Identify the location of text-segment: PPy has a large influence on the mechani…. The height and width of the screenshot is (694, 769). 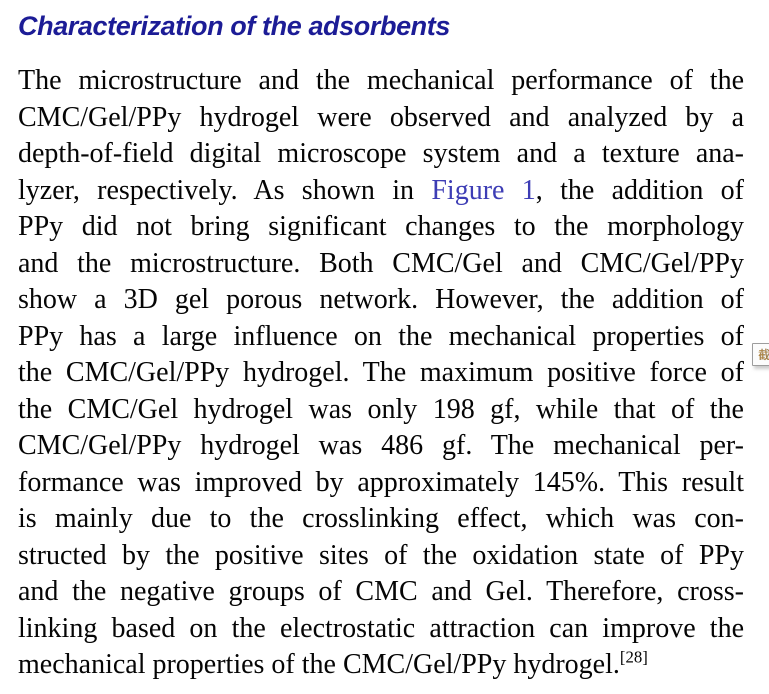
(381, 336).